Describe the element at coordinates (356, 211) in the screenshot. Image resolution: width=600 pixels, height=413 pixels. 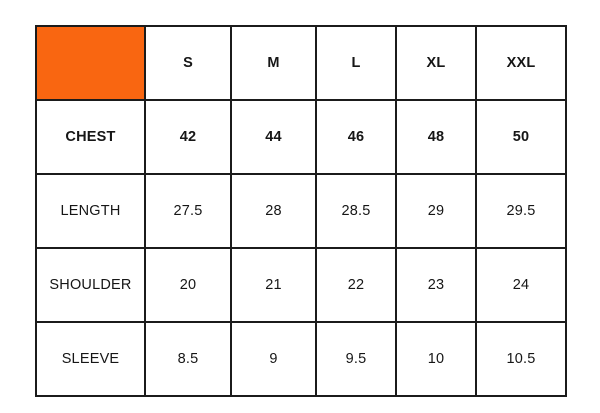
I see `length-value-l: 28.5` at that location.